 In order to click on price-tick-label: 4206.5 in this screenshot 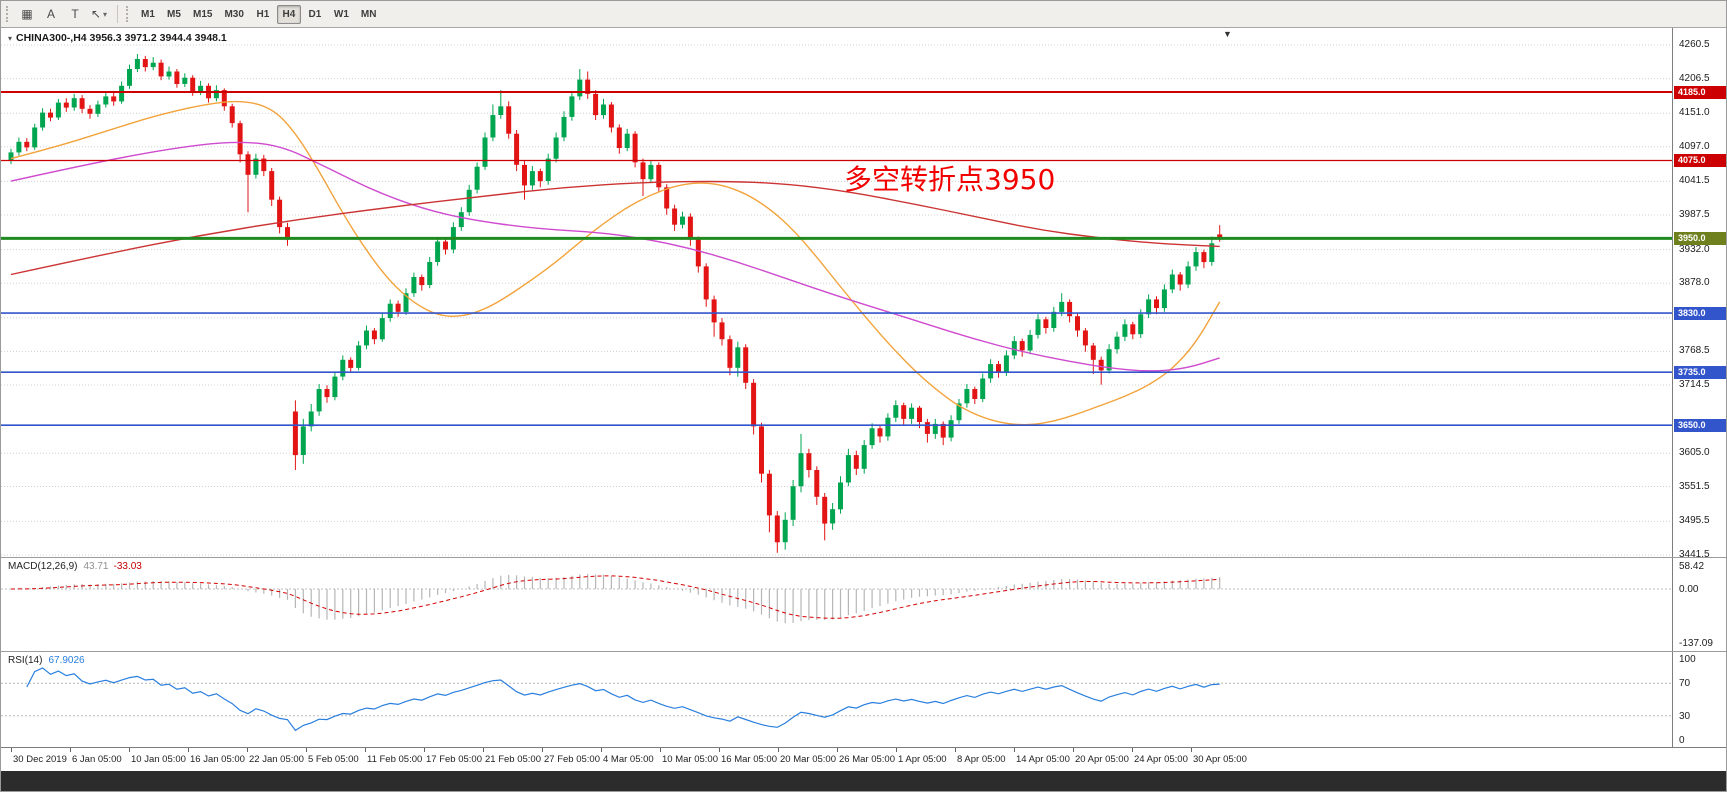, I will do `click(1694, 78)`.